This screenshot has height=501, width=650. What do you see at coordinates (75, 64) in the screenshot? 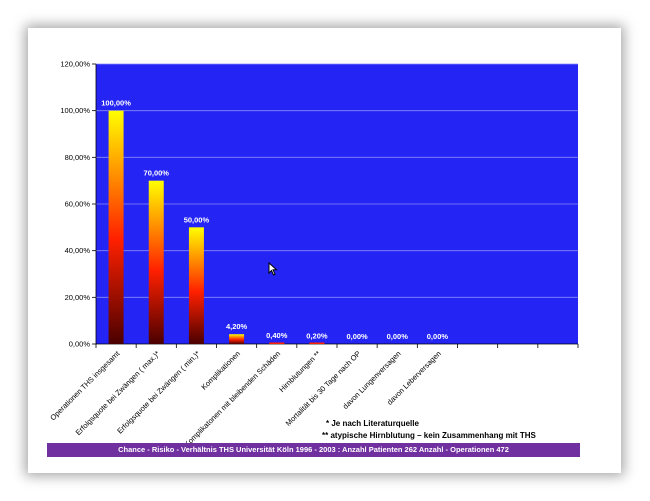
I see `y-tick-label: 120,00%` at bounding box center [75, 64].